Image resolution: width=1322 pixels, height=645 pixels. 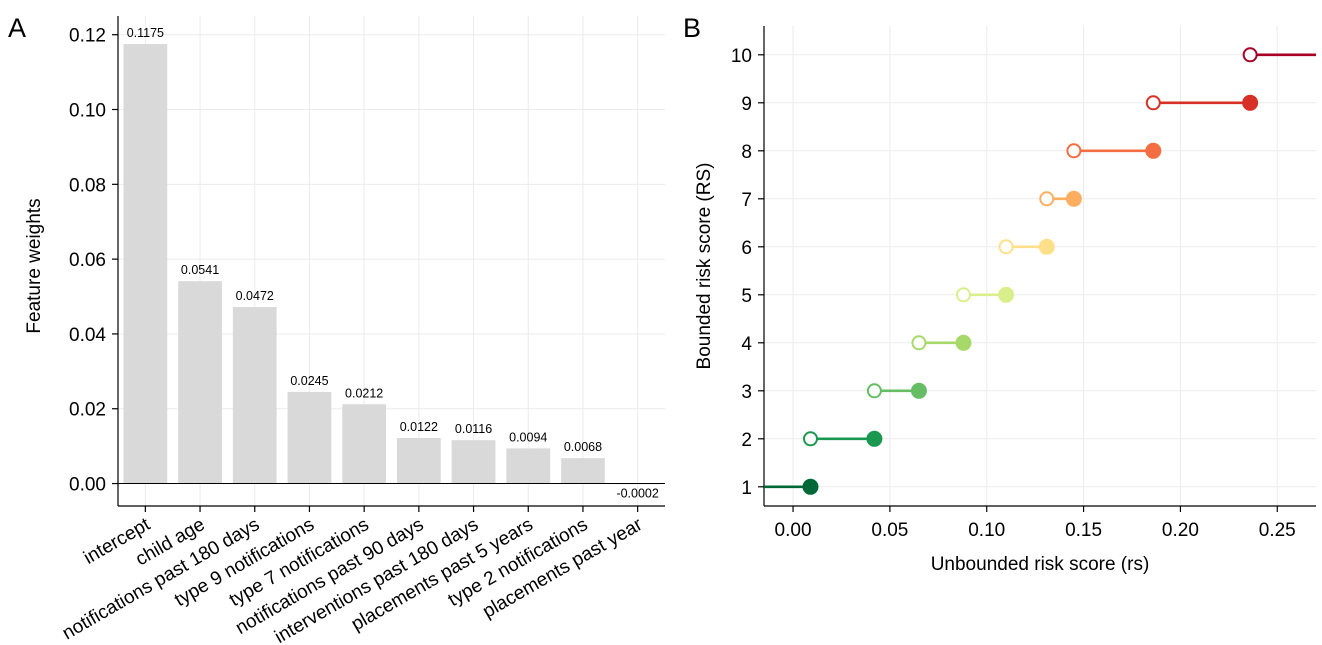 What do you see at coordinates (364, 393) in the screenshot?
I see `bar-value-label: 0.0212` at bounding box center [364, 393].